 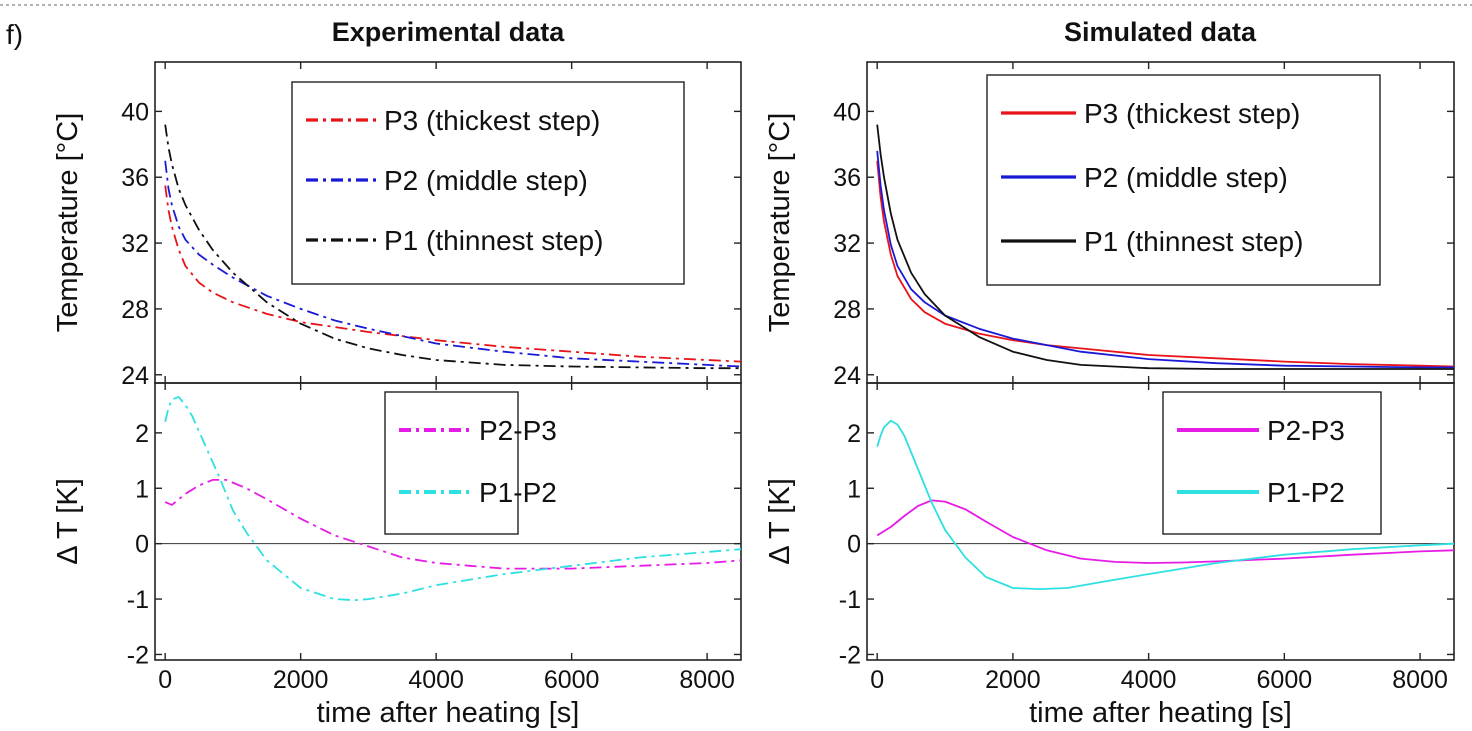 What do you see at coordinates (1160, 32) in the screenshot?
I see `right-title: Simulated data` at bounding box center [1160, 32].